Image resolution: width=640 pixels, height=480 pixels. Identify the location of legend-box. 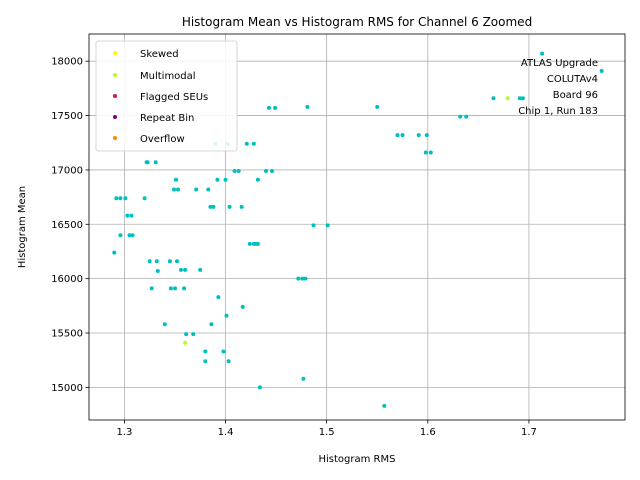
(166, 96).